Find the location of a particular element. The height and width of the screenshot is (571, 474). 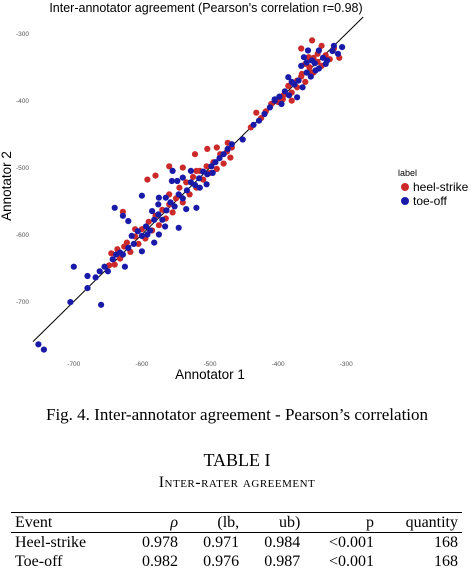

cell-p: <0.001 is located at coordinates (351, 542).